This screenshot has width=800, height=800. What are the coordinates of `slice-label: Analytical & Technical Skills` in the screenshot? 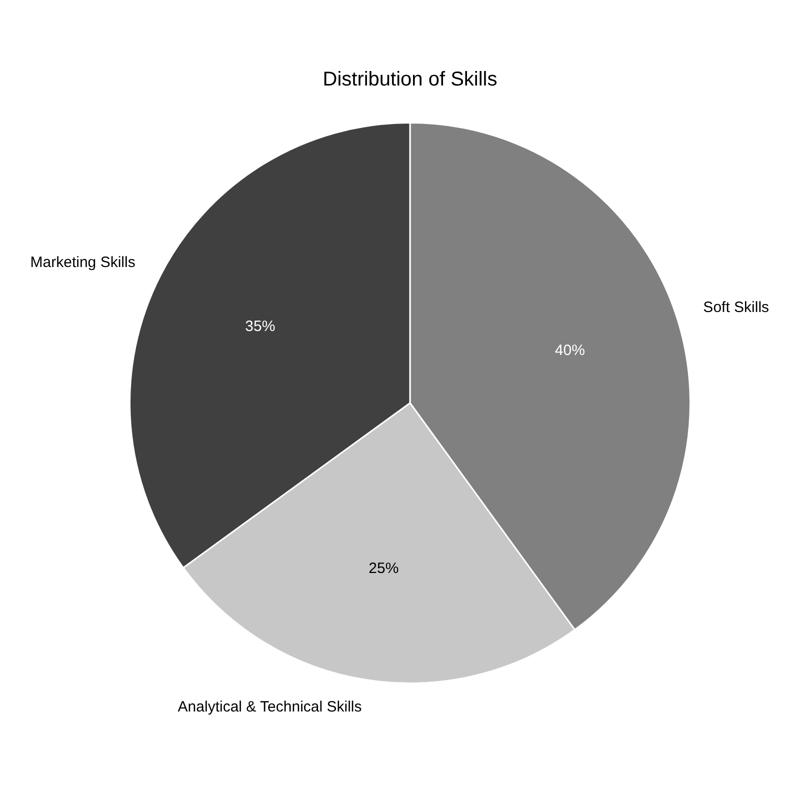 It's located at (270, 707).